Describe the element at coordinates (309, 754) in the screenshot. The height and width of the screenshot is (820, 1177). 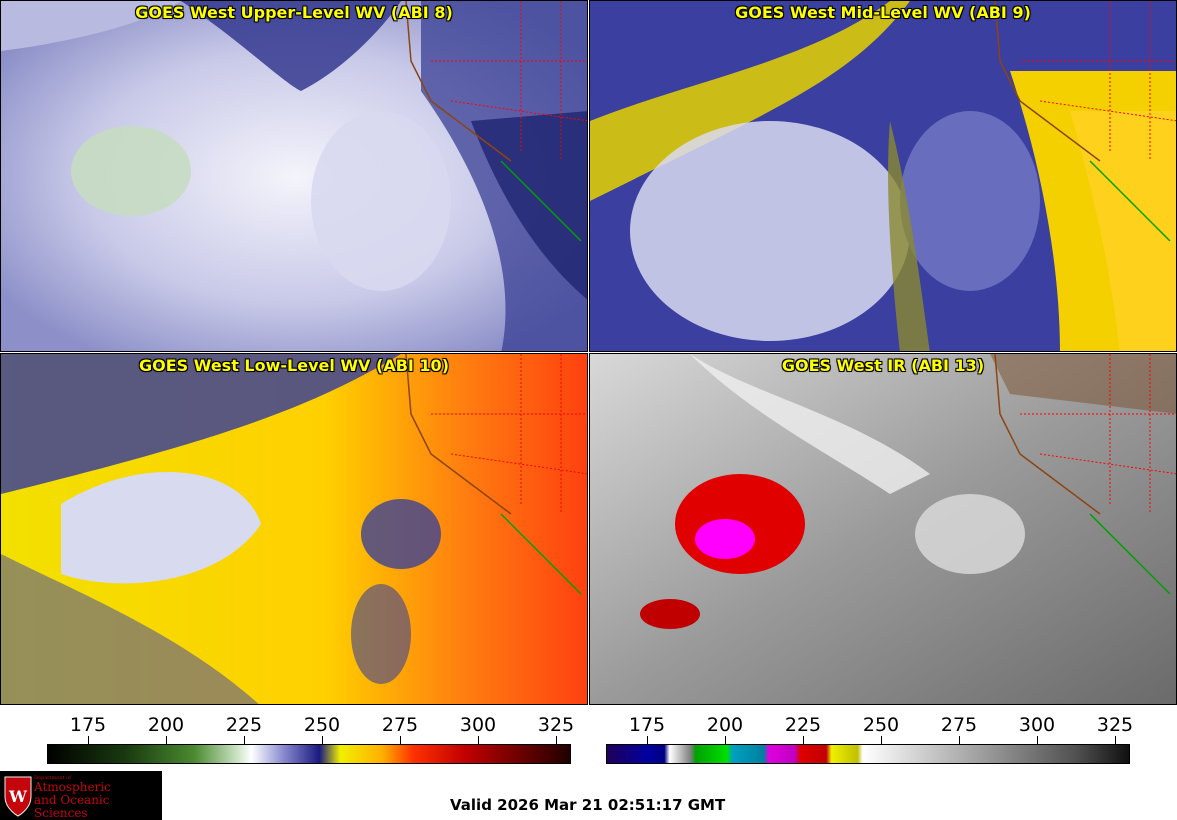
I see `colorbar-wv` at that location.